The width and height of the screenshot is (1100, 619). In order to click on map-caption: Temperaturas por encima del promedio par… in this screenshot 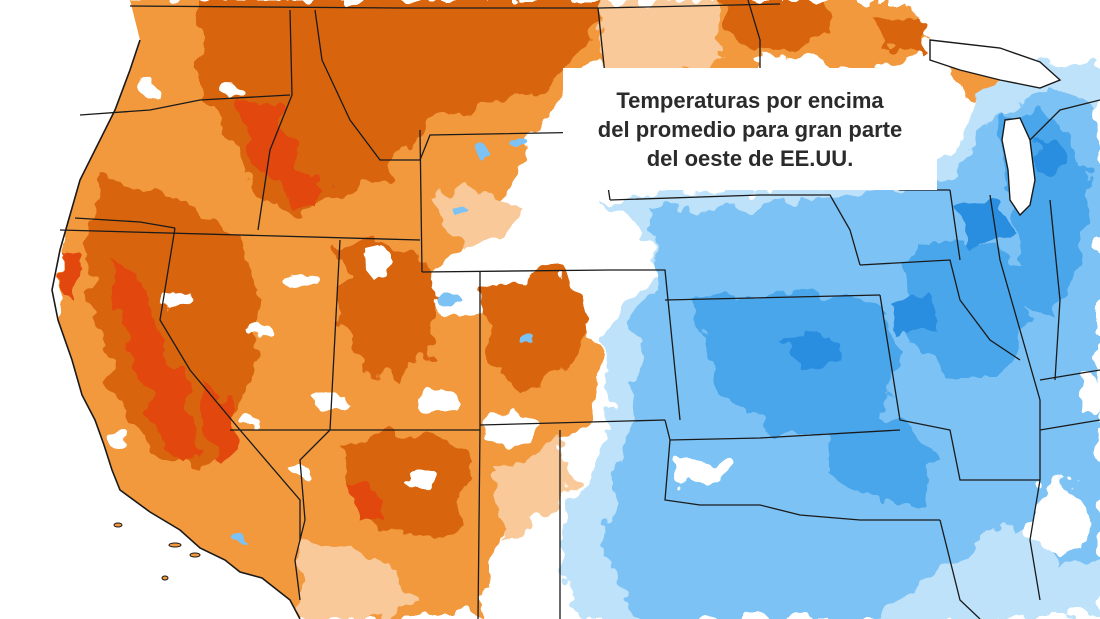, I will do `click(750, 129)`.